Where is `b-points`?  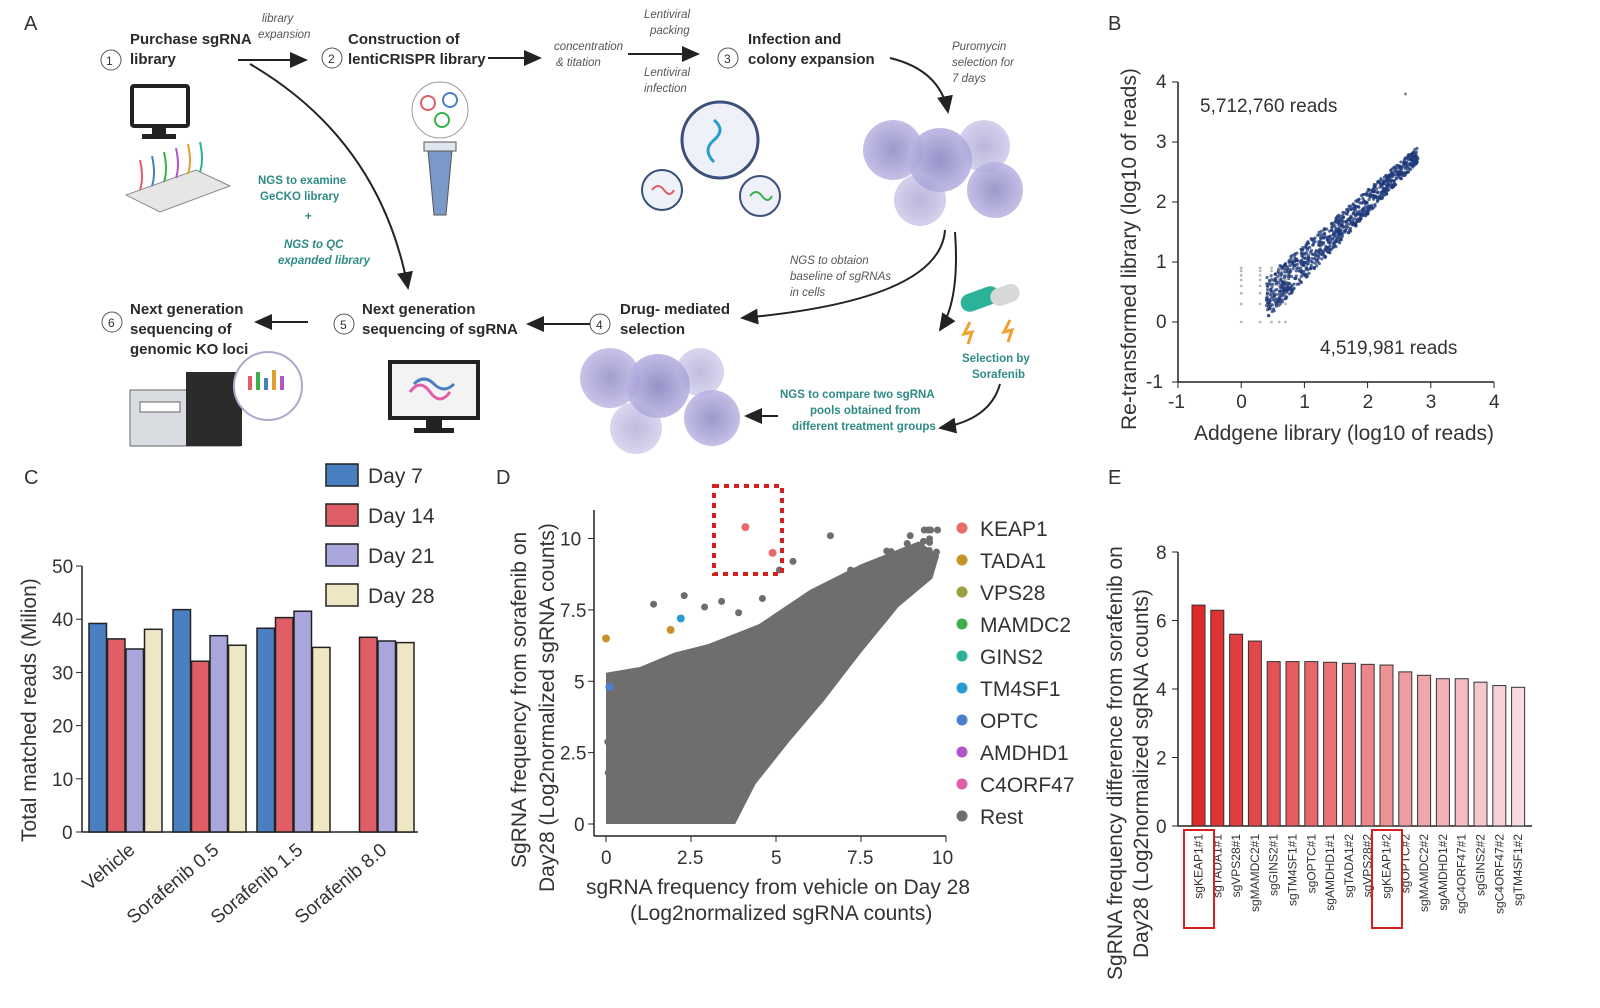 b-points is located at coordinates (1329, 208).